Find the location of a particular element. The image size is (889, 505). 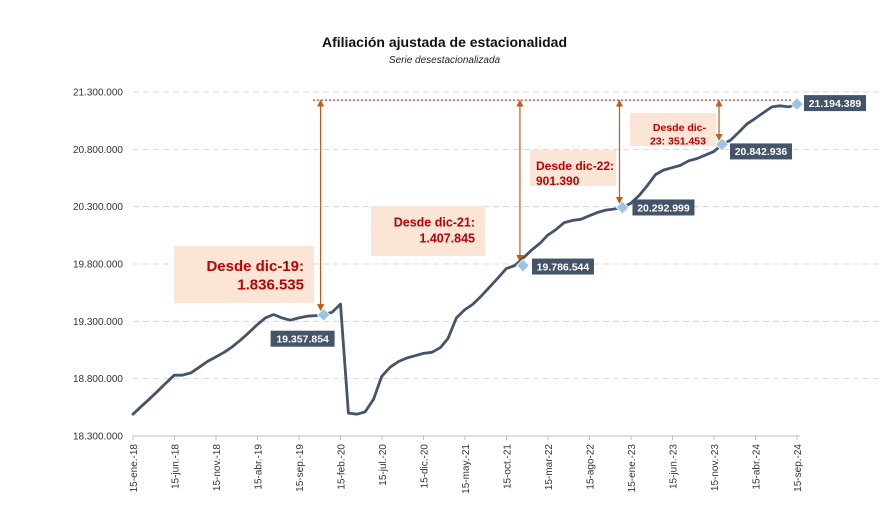

x-tick-label: 15-mar-22 is located at coordinates (549, 467).